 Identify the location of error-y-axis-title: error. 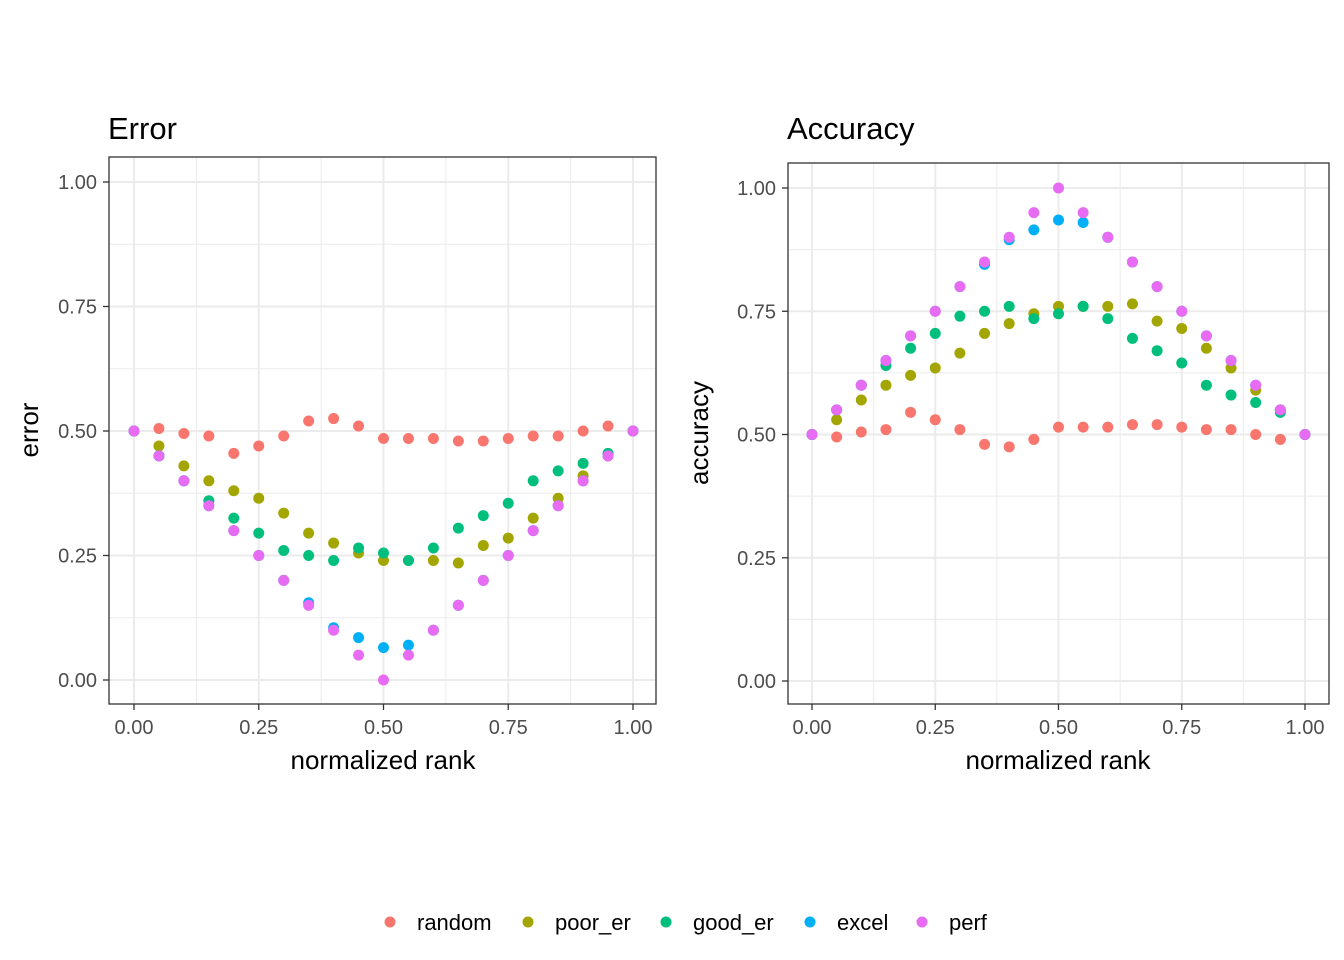
(29, 429).